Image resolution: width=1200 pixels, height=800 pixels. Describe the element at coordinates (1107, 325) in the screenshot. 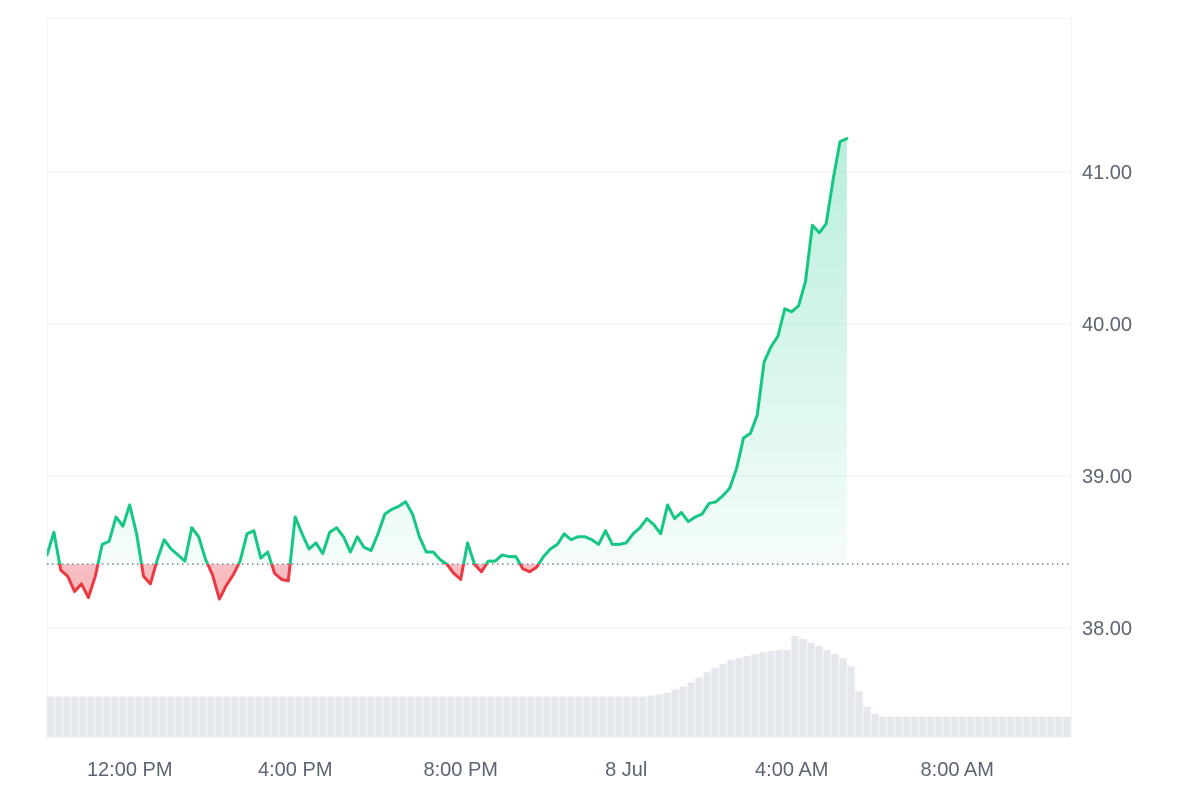

I see `y-tick-label: 40.00` at that location.